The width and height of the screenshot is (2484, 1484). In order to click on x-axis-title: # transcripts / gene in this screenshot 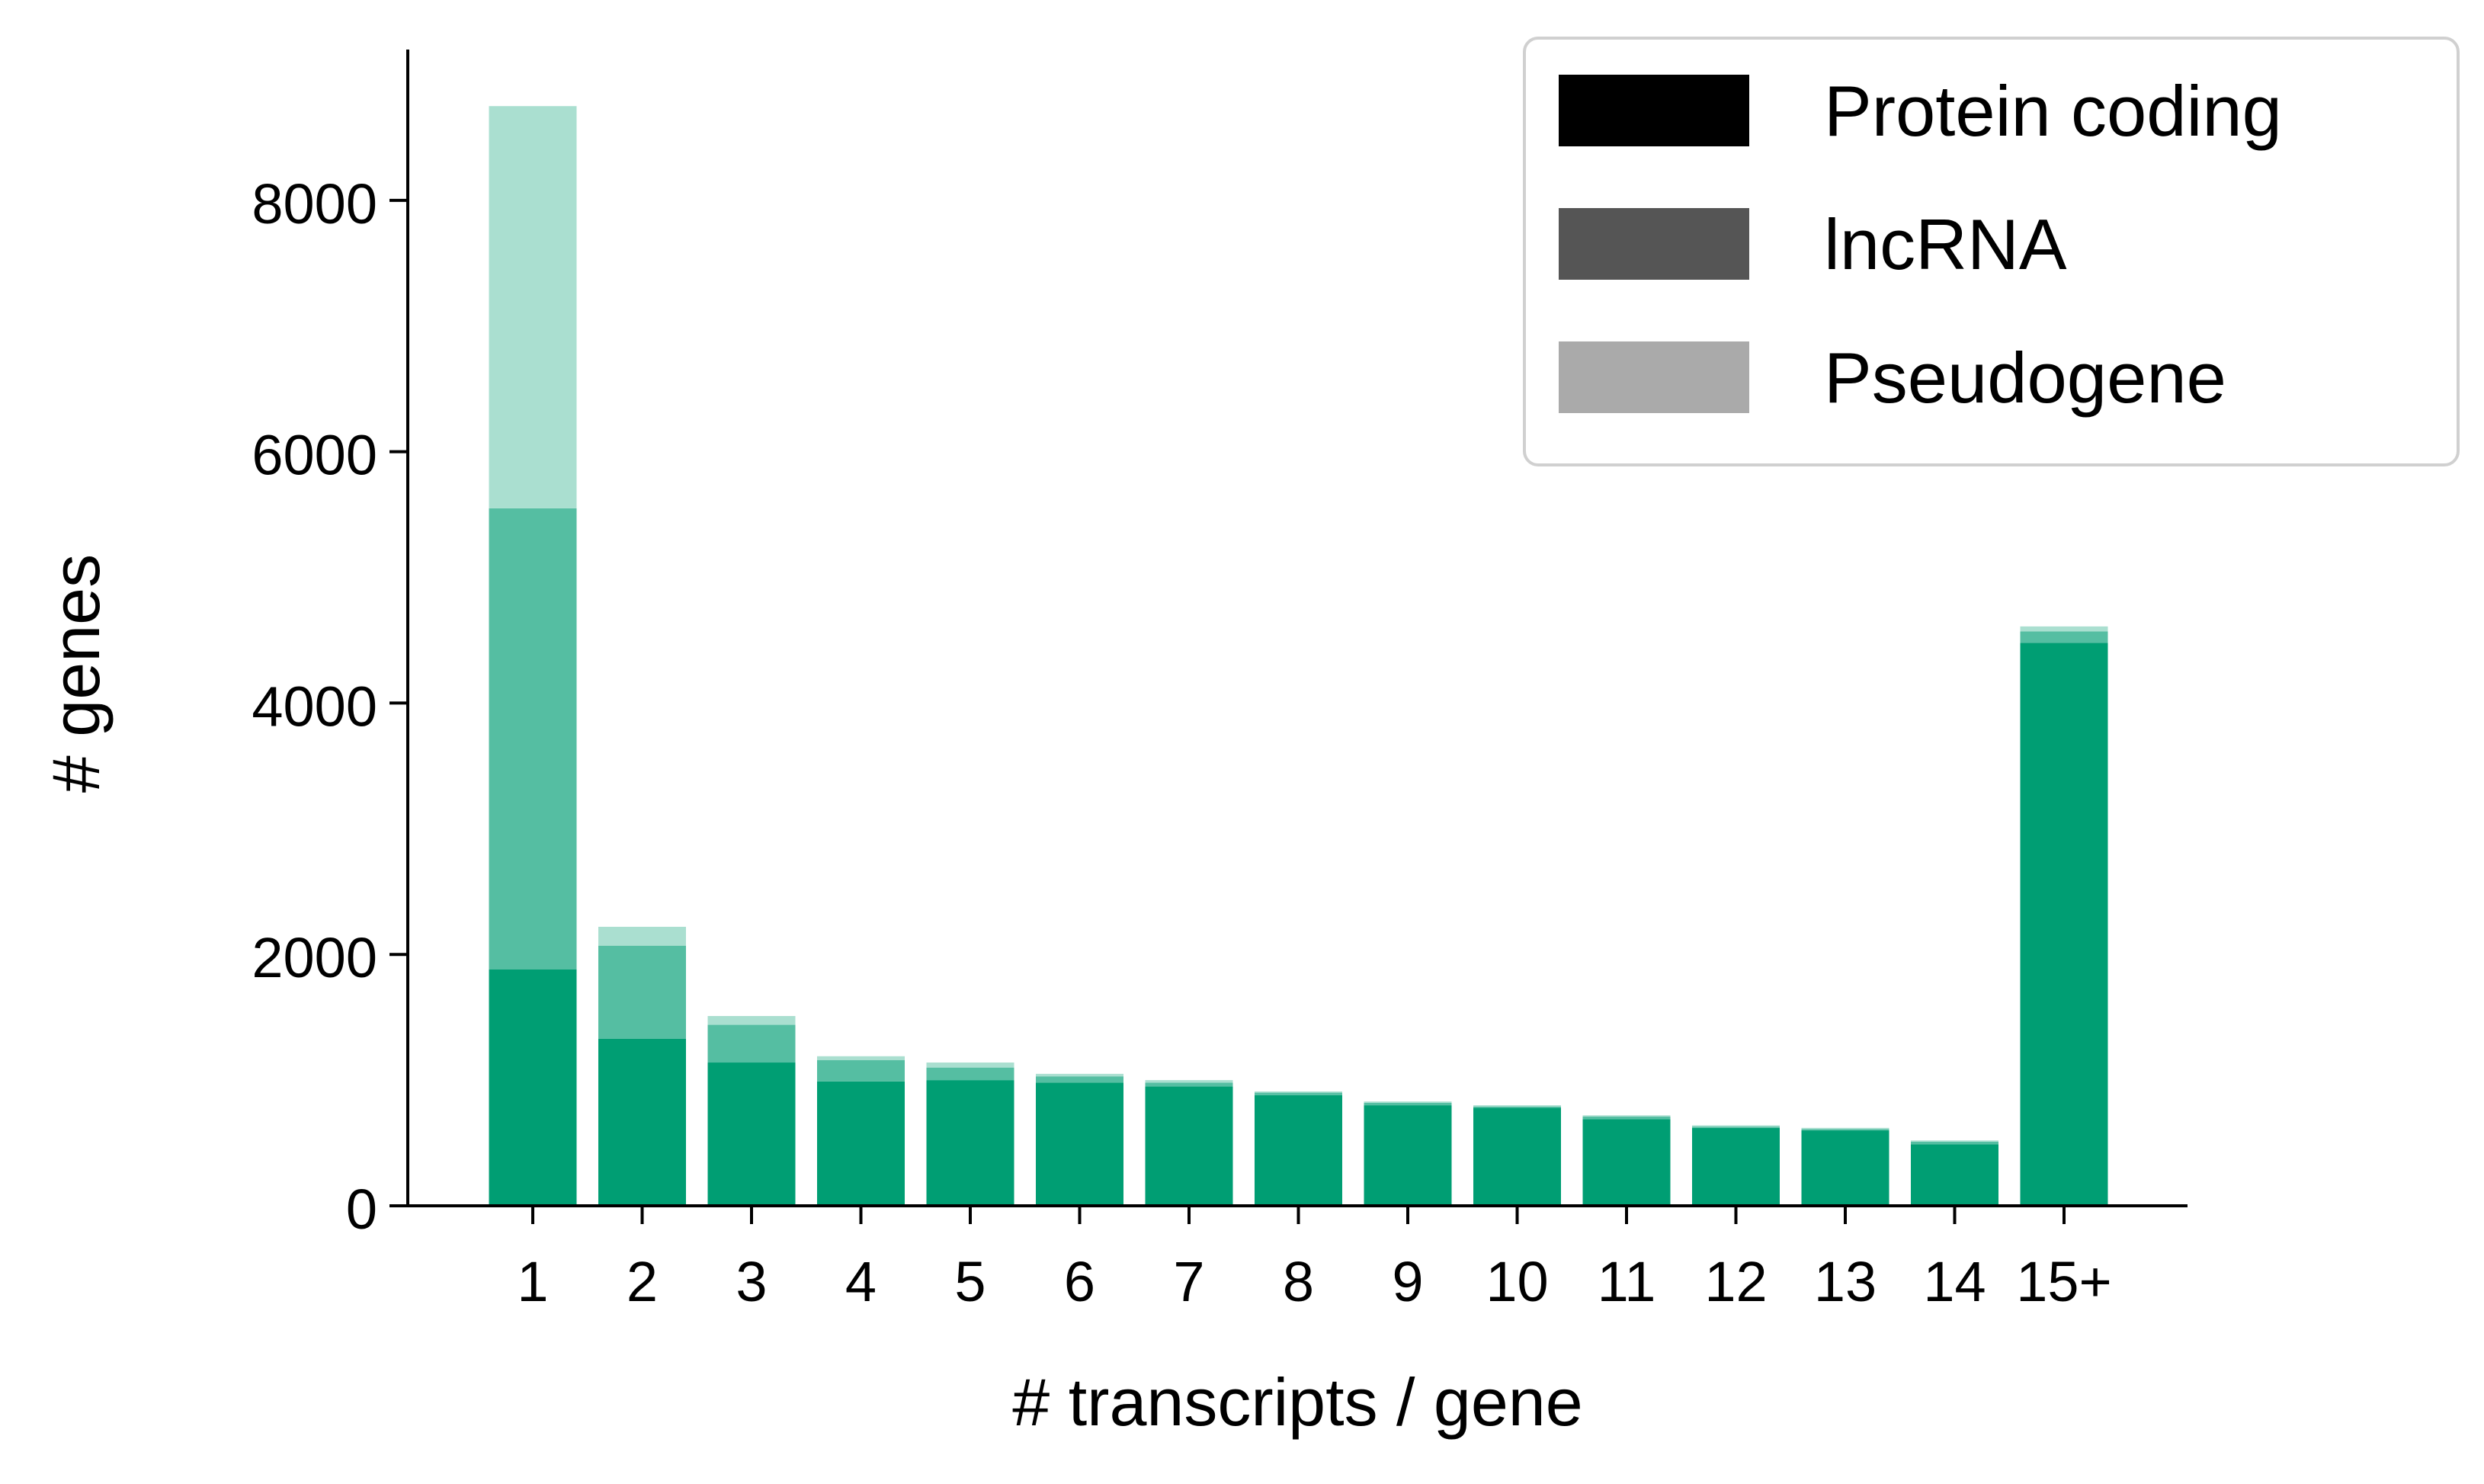, I will do `click(1297, 1402)`.